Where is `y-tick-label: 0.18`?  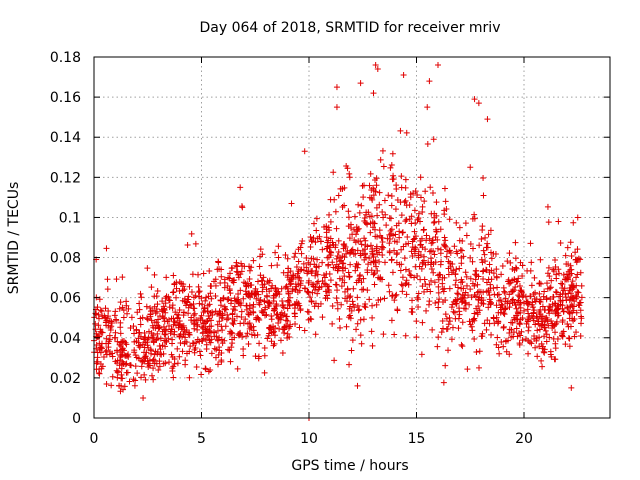
y-tick-label: 0.18 is located at coordinates (65, 58).